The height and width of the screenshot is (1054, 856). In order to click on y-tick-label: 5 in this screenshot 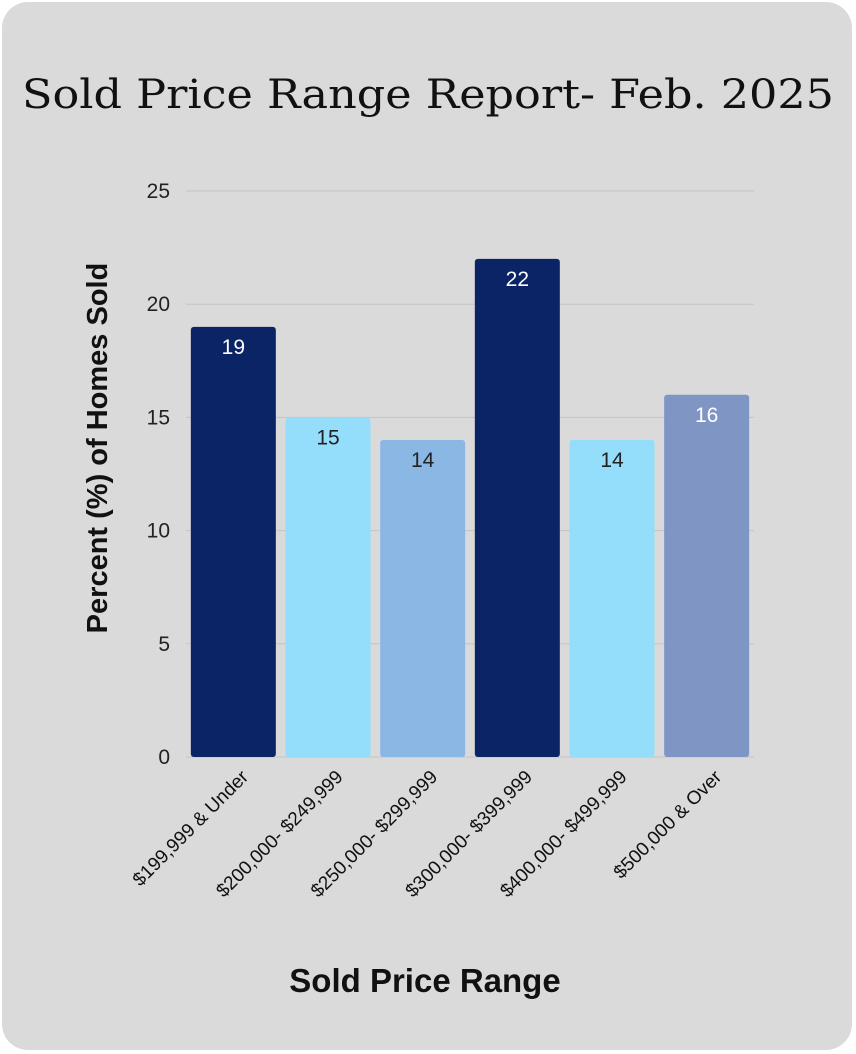, I will do `click(164, 644)`.